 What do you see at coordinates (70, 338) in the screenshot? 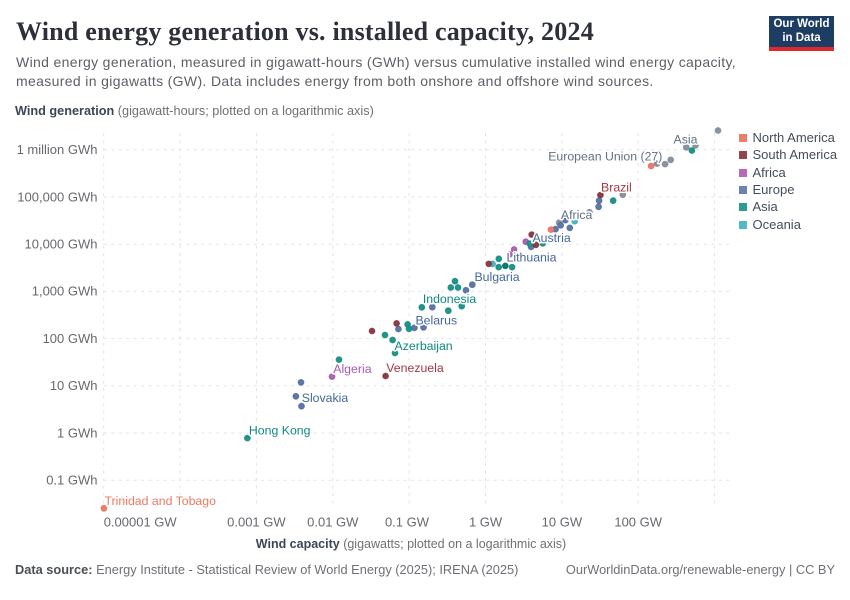
I see `svg-text: 100 GWh` at bounding box center [70, 338].